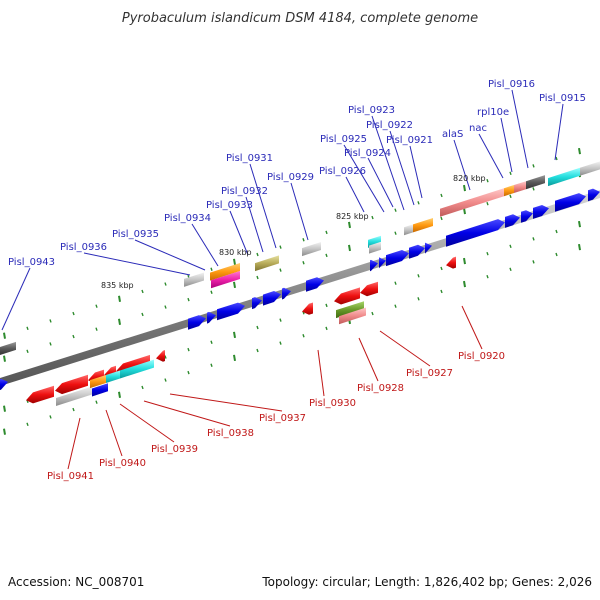 Image resolution: width=600 pixels, height=600 pixels. Describe the element at coordinates (562, 98) in the screenshot. I see `gene-label-pisl-0915: Pisl_0915` at that location.